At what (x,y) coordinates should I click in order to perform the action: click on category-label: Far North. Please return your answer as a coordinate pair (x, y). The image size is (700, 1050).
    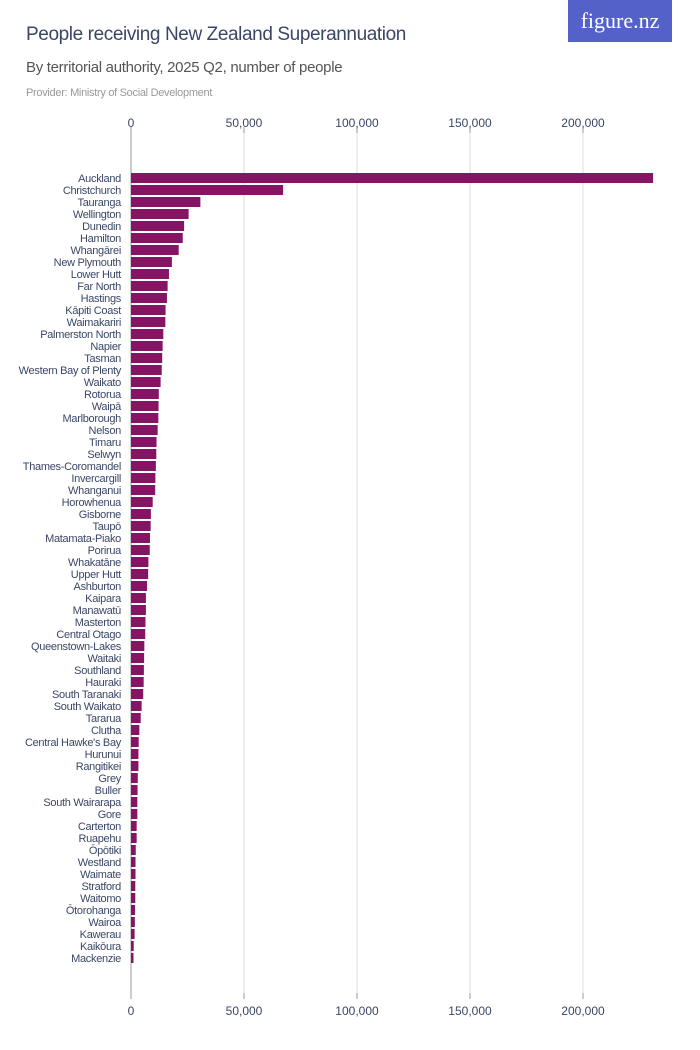
    Looking at the image, I should click on (99, 287).